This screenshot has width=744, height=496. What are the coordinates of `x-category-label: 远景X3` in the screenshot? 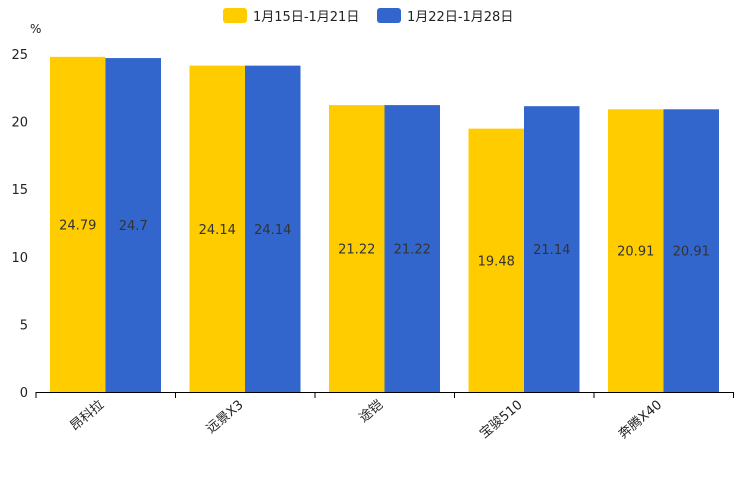 It's located at (225, 417).